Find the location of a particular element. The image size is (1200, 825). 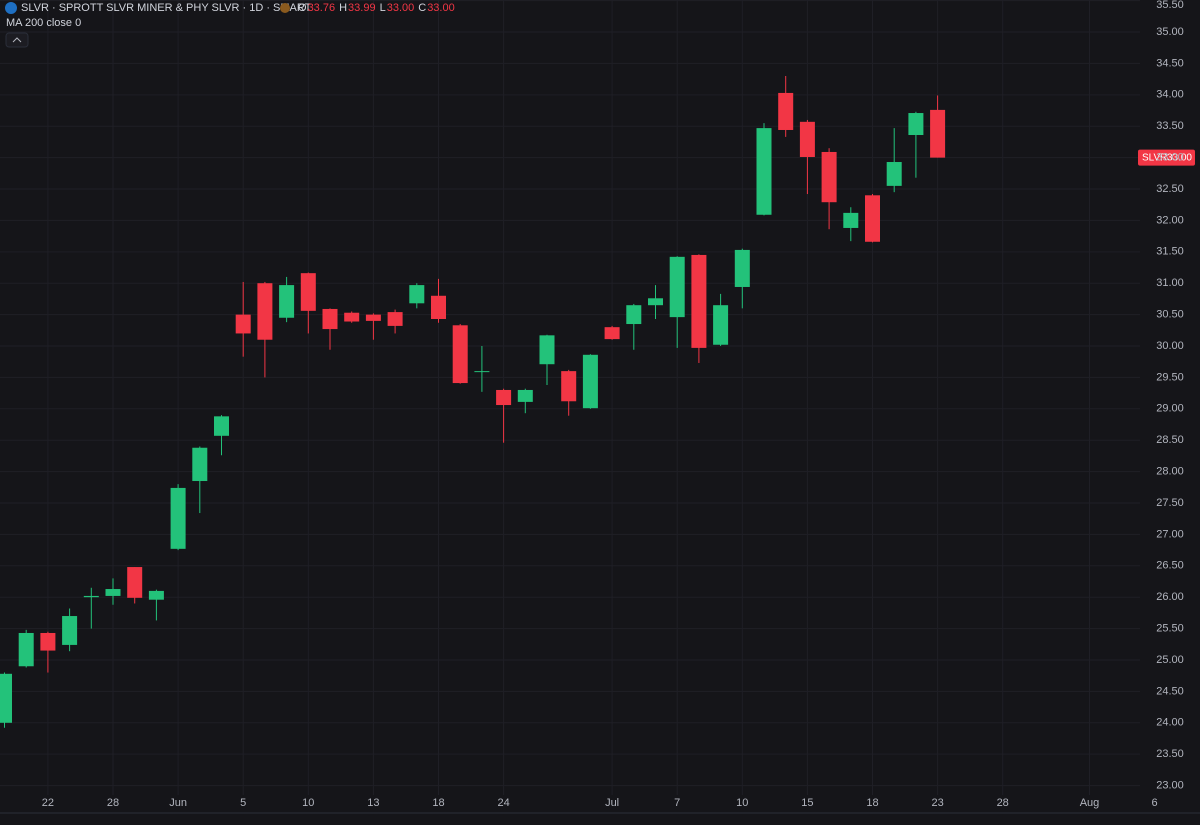

x-tick-label: 7 is located at coordinates (677, 803).